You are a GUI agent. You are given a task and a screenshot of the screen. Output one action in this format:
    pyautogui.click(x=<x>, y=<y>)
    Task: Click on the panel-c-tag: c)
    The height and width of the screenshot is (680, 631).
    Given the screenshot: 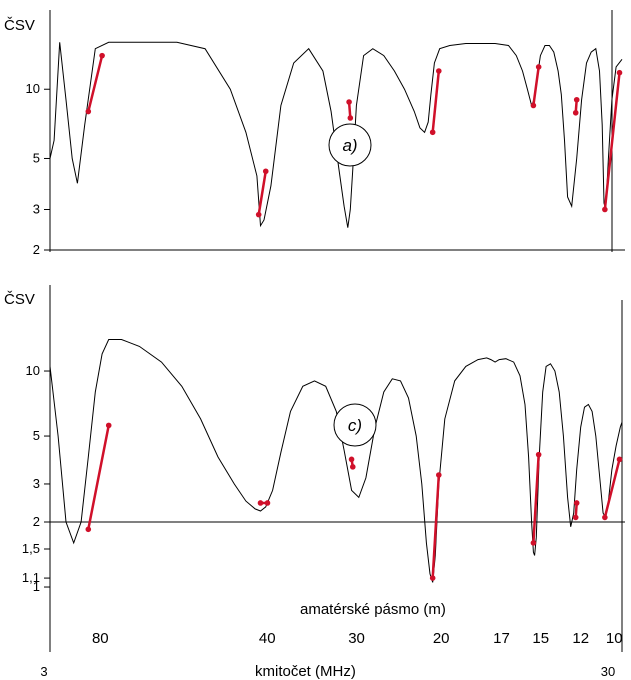 What is the action you would take?
    pyautogui.click(x=355, y=425)
    